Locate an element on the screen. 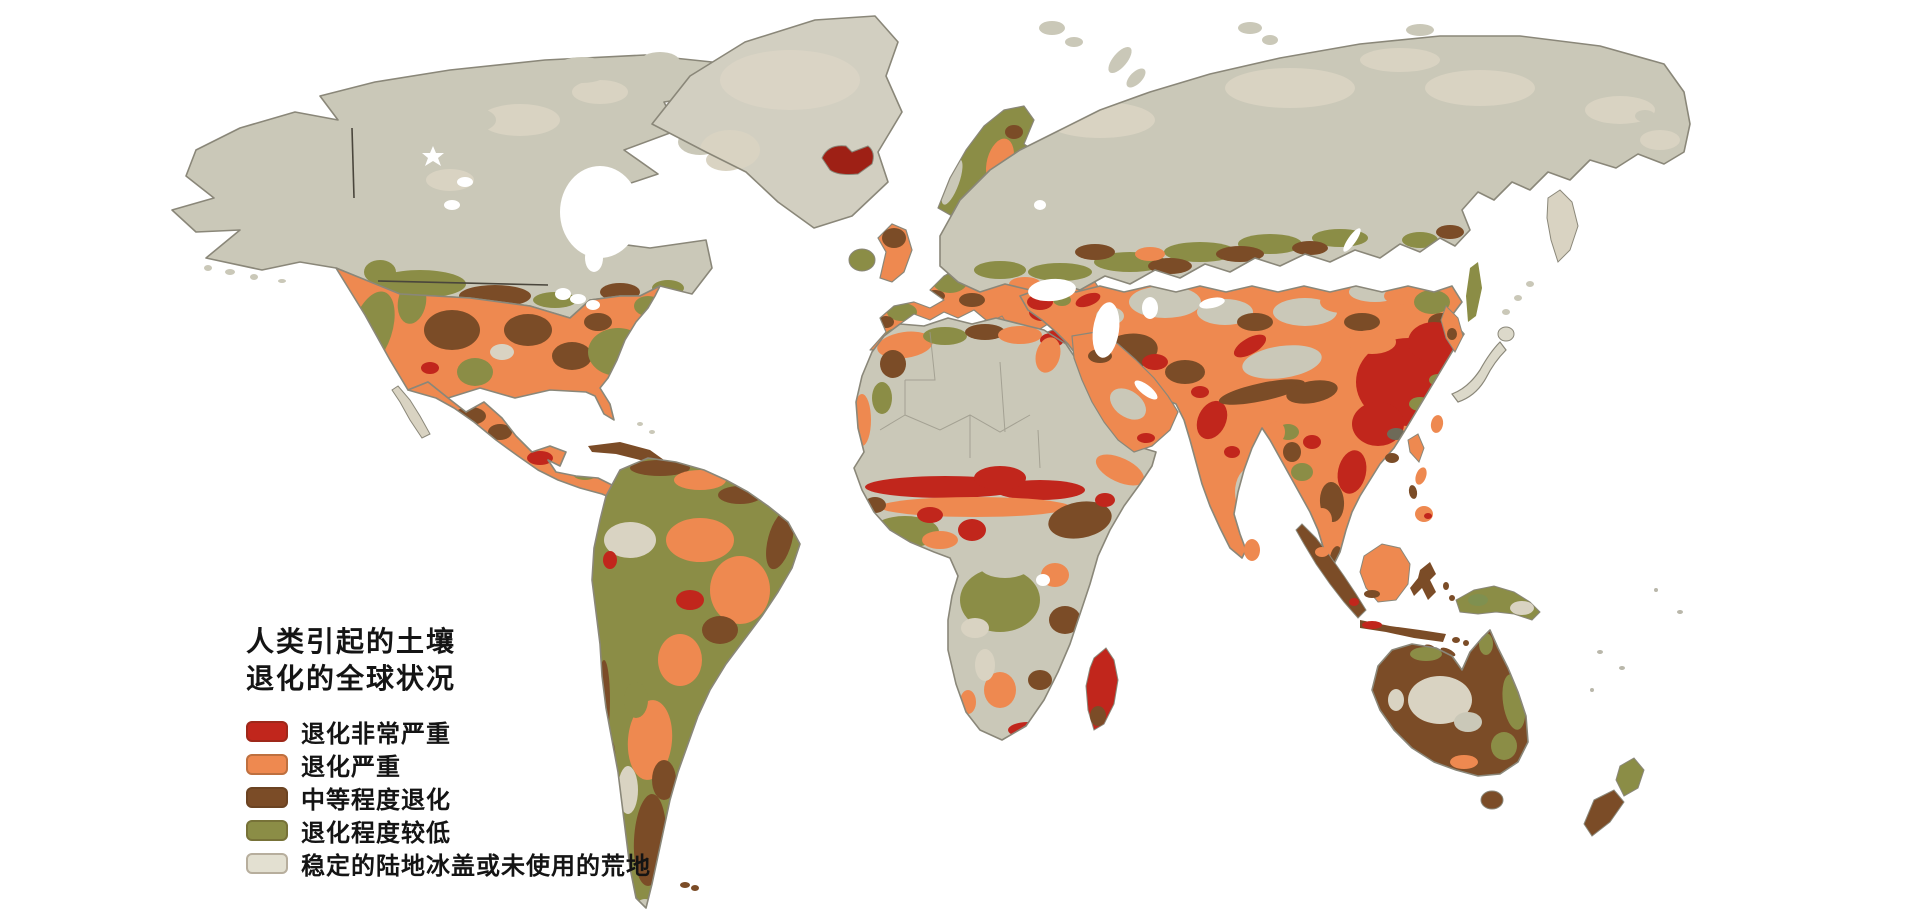 The width and height of the screenshot is (1920, 920). baja-california is located at coordinates (411, 412).